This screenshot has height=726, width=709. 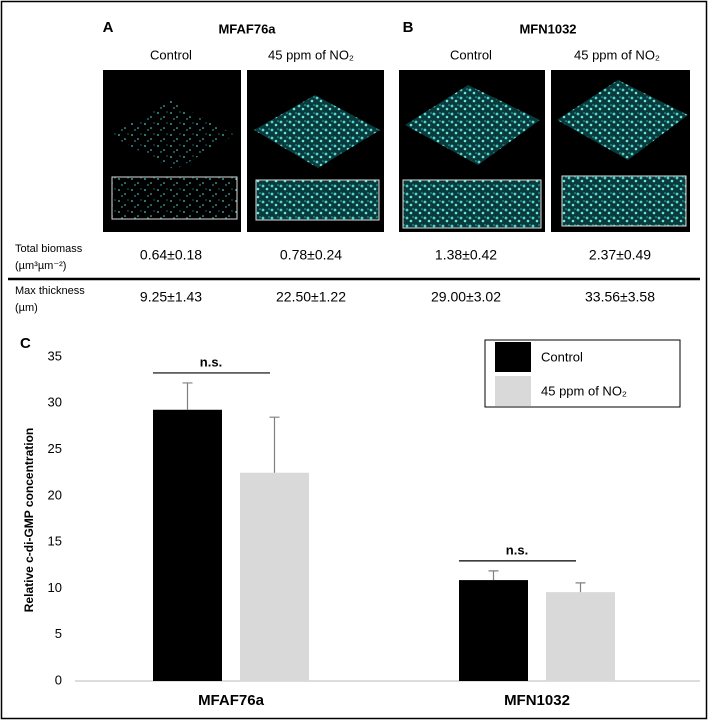 What do you see at coordinates (620, 255) in the screenshot?
I see `table-cell: 2.37±0.49` at bounding box center [620, 255].